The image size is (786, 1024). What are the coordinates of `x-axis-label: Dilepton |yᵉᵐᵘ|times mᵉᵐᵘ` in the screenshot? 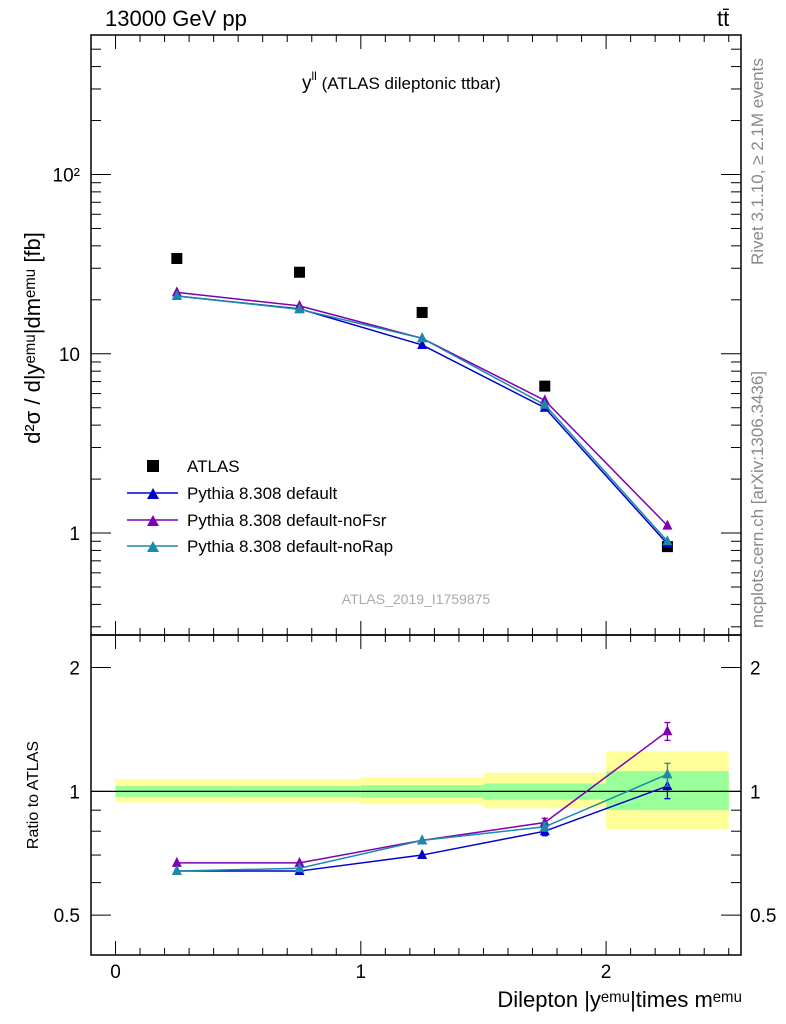 It's located at (619, 999).